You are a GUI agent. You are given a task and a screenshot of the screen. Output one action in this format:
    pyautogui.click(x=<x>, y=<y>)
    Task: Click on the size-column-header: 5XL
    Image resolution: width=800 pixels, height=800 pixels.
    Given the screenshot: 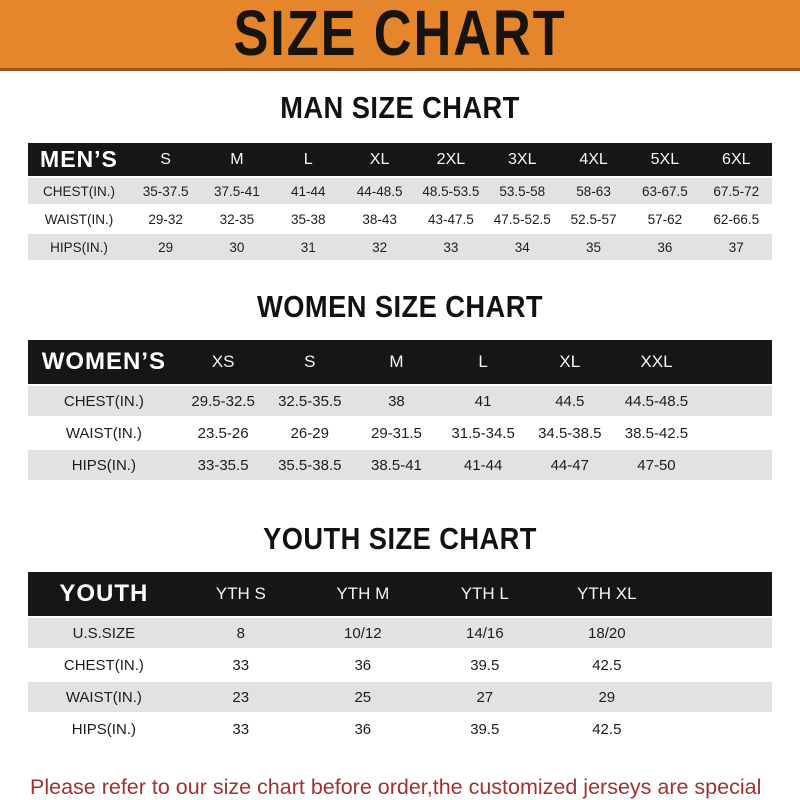 What is the action you would take?
    pyautogui.click(x=665, y=159)
    